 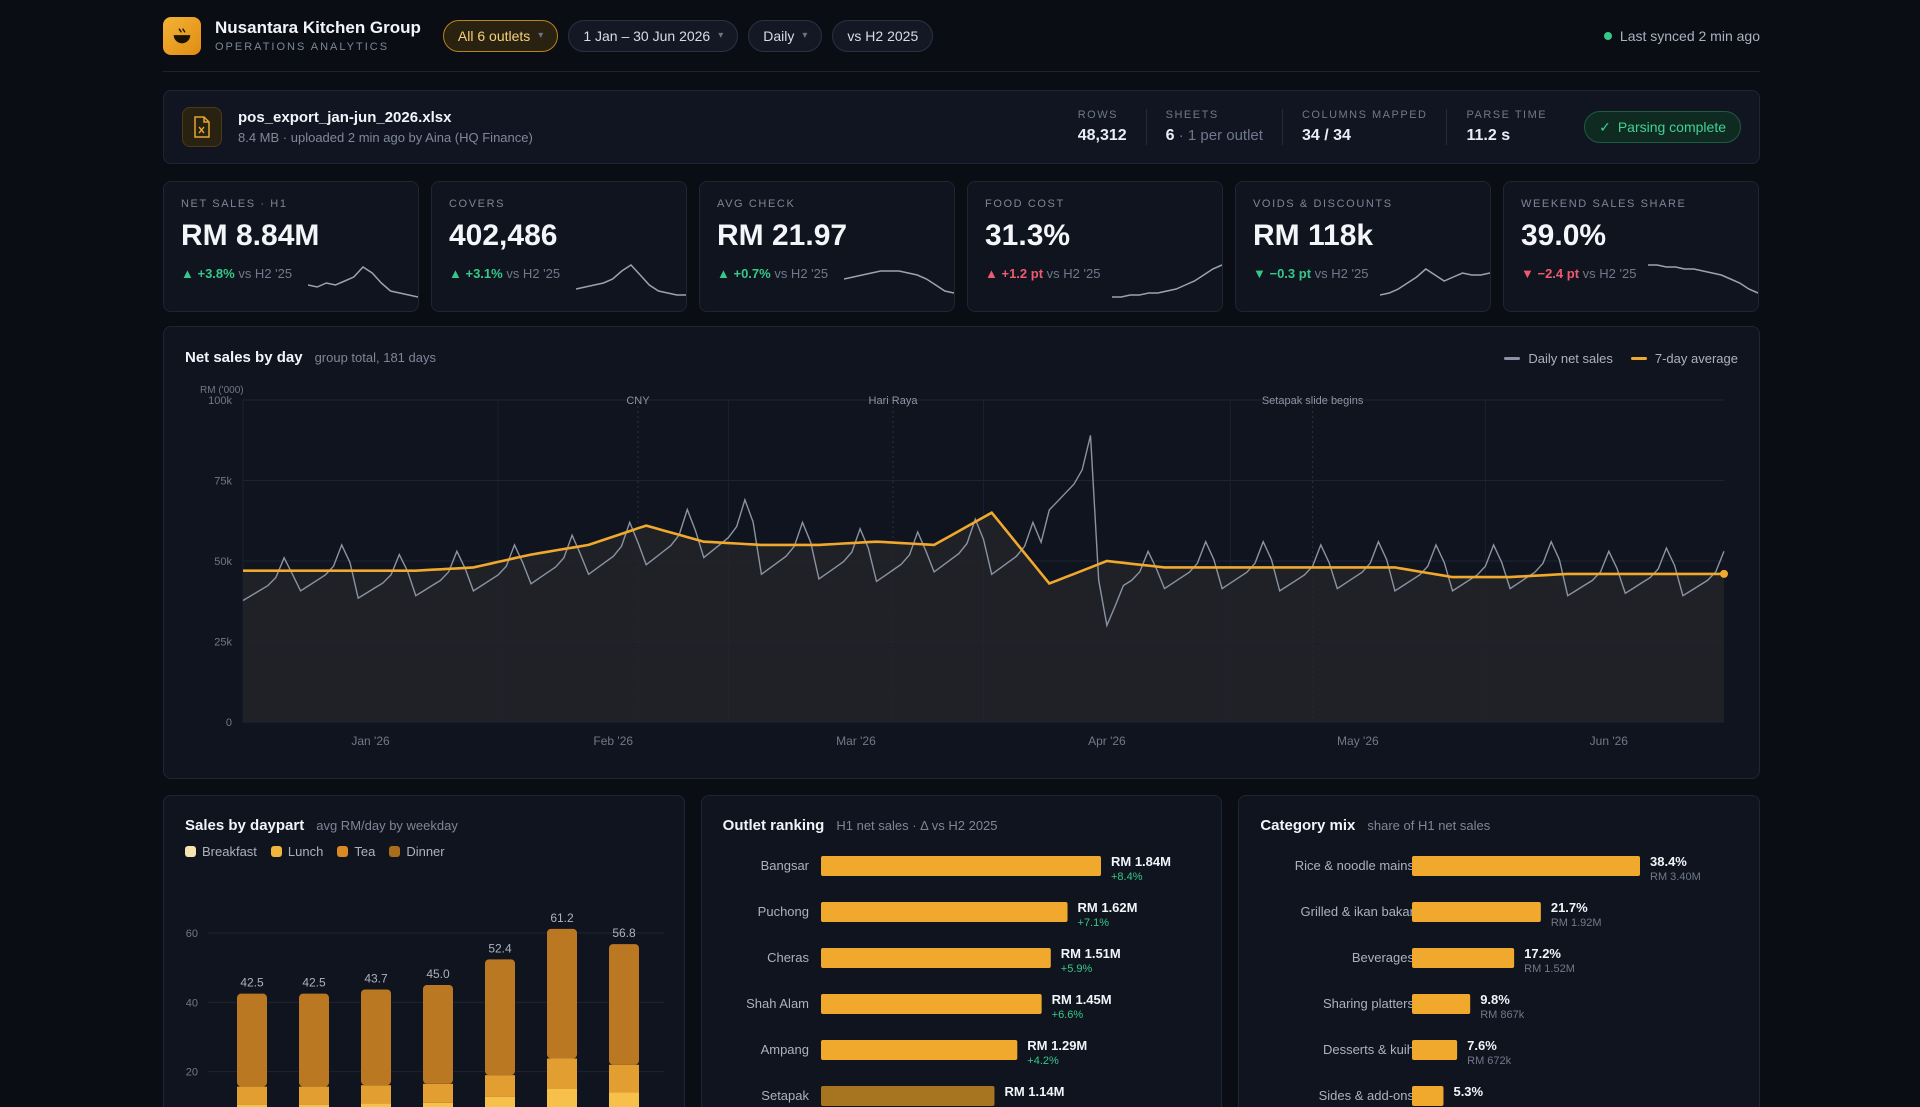 What do you see at coordinates (291, 273) in the screenshot?
I see `kpi-delta: ▲ +3.8% vs H2 '25` at bounding box center [291, 273].